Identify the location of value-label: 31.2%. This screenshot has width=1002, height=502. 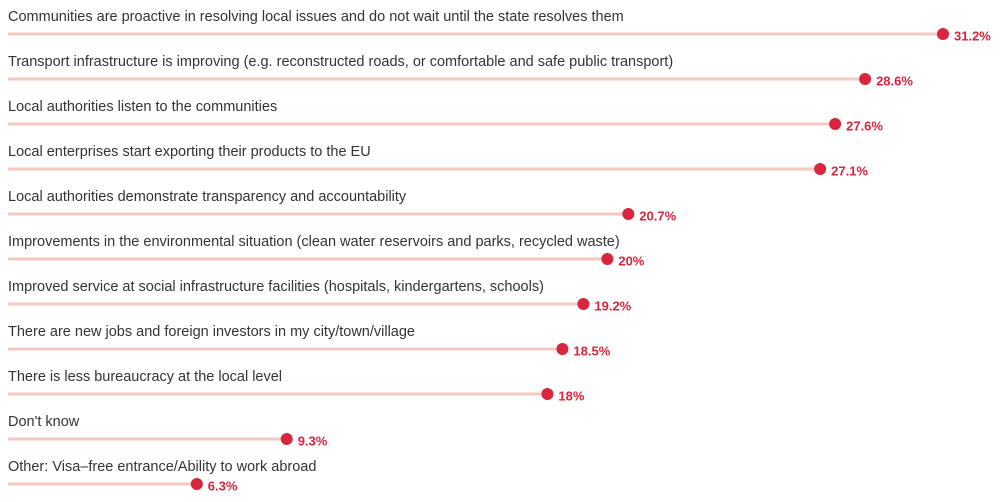
(972, 35).